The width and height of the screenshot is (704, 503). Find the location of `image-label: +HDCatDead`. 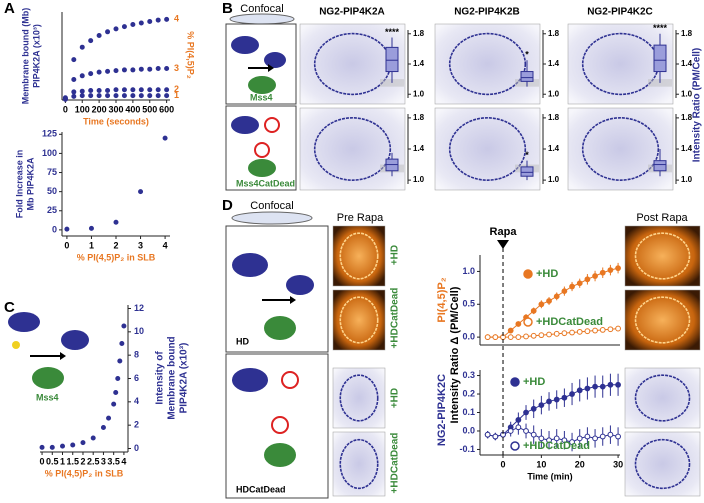

image-label: +HDCatDead is located at coordinates (395, 318).